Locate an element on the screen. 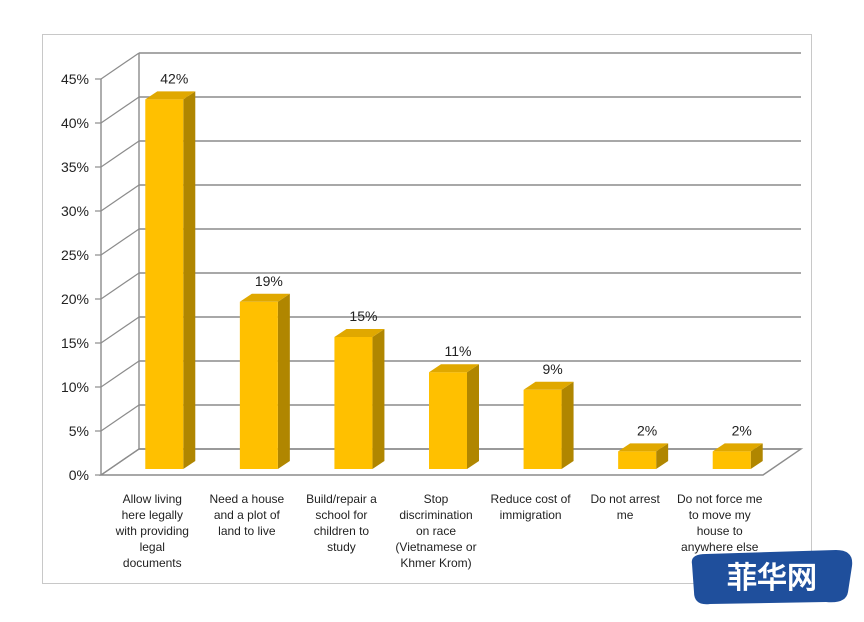  category-label: study is located at coordinates (341, 547).